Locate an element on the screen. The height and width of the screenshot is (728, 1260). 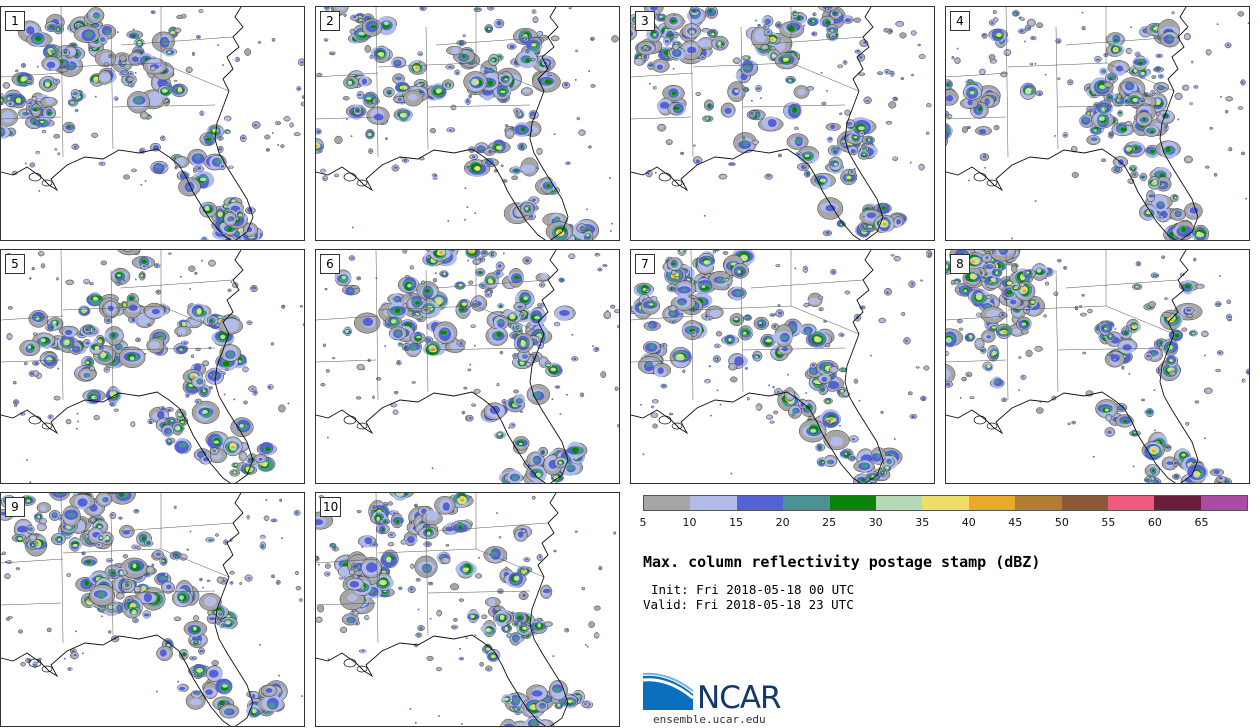
member-panel: 7 is located at coordinates (782, 366).